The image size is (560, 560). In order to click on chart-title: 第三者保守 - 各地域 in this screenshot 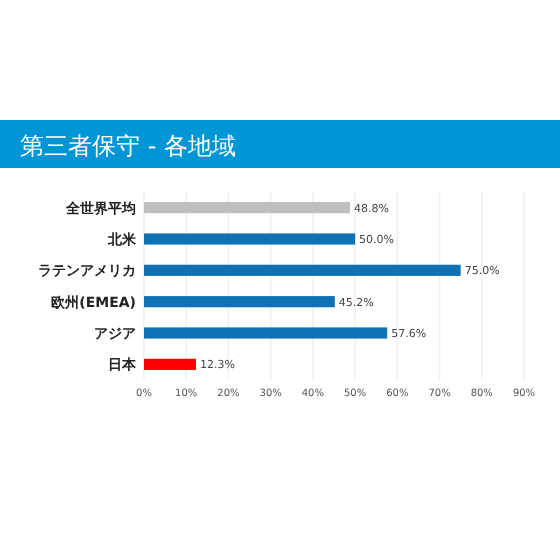, I will do `click(128, 146)`.